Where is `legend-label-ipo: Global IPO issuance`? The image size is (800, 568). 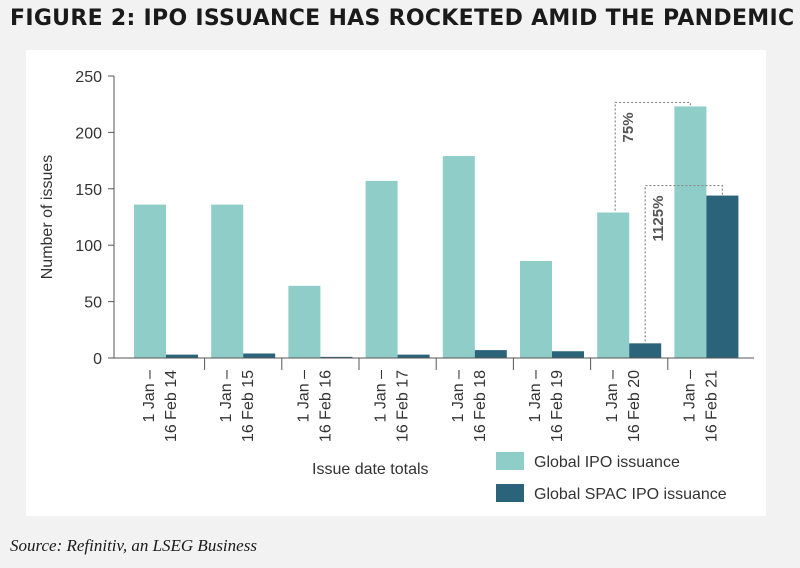
legend-label-ipo: Global IPO issuance is located at coordinates (607, 462).